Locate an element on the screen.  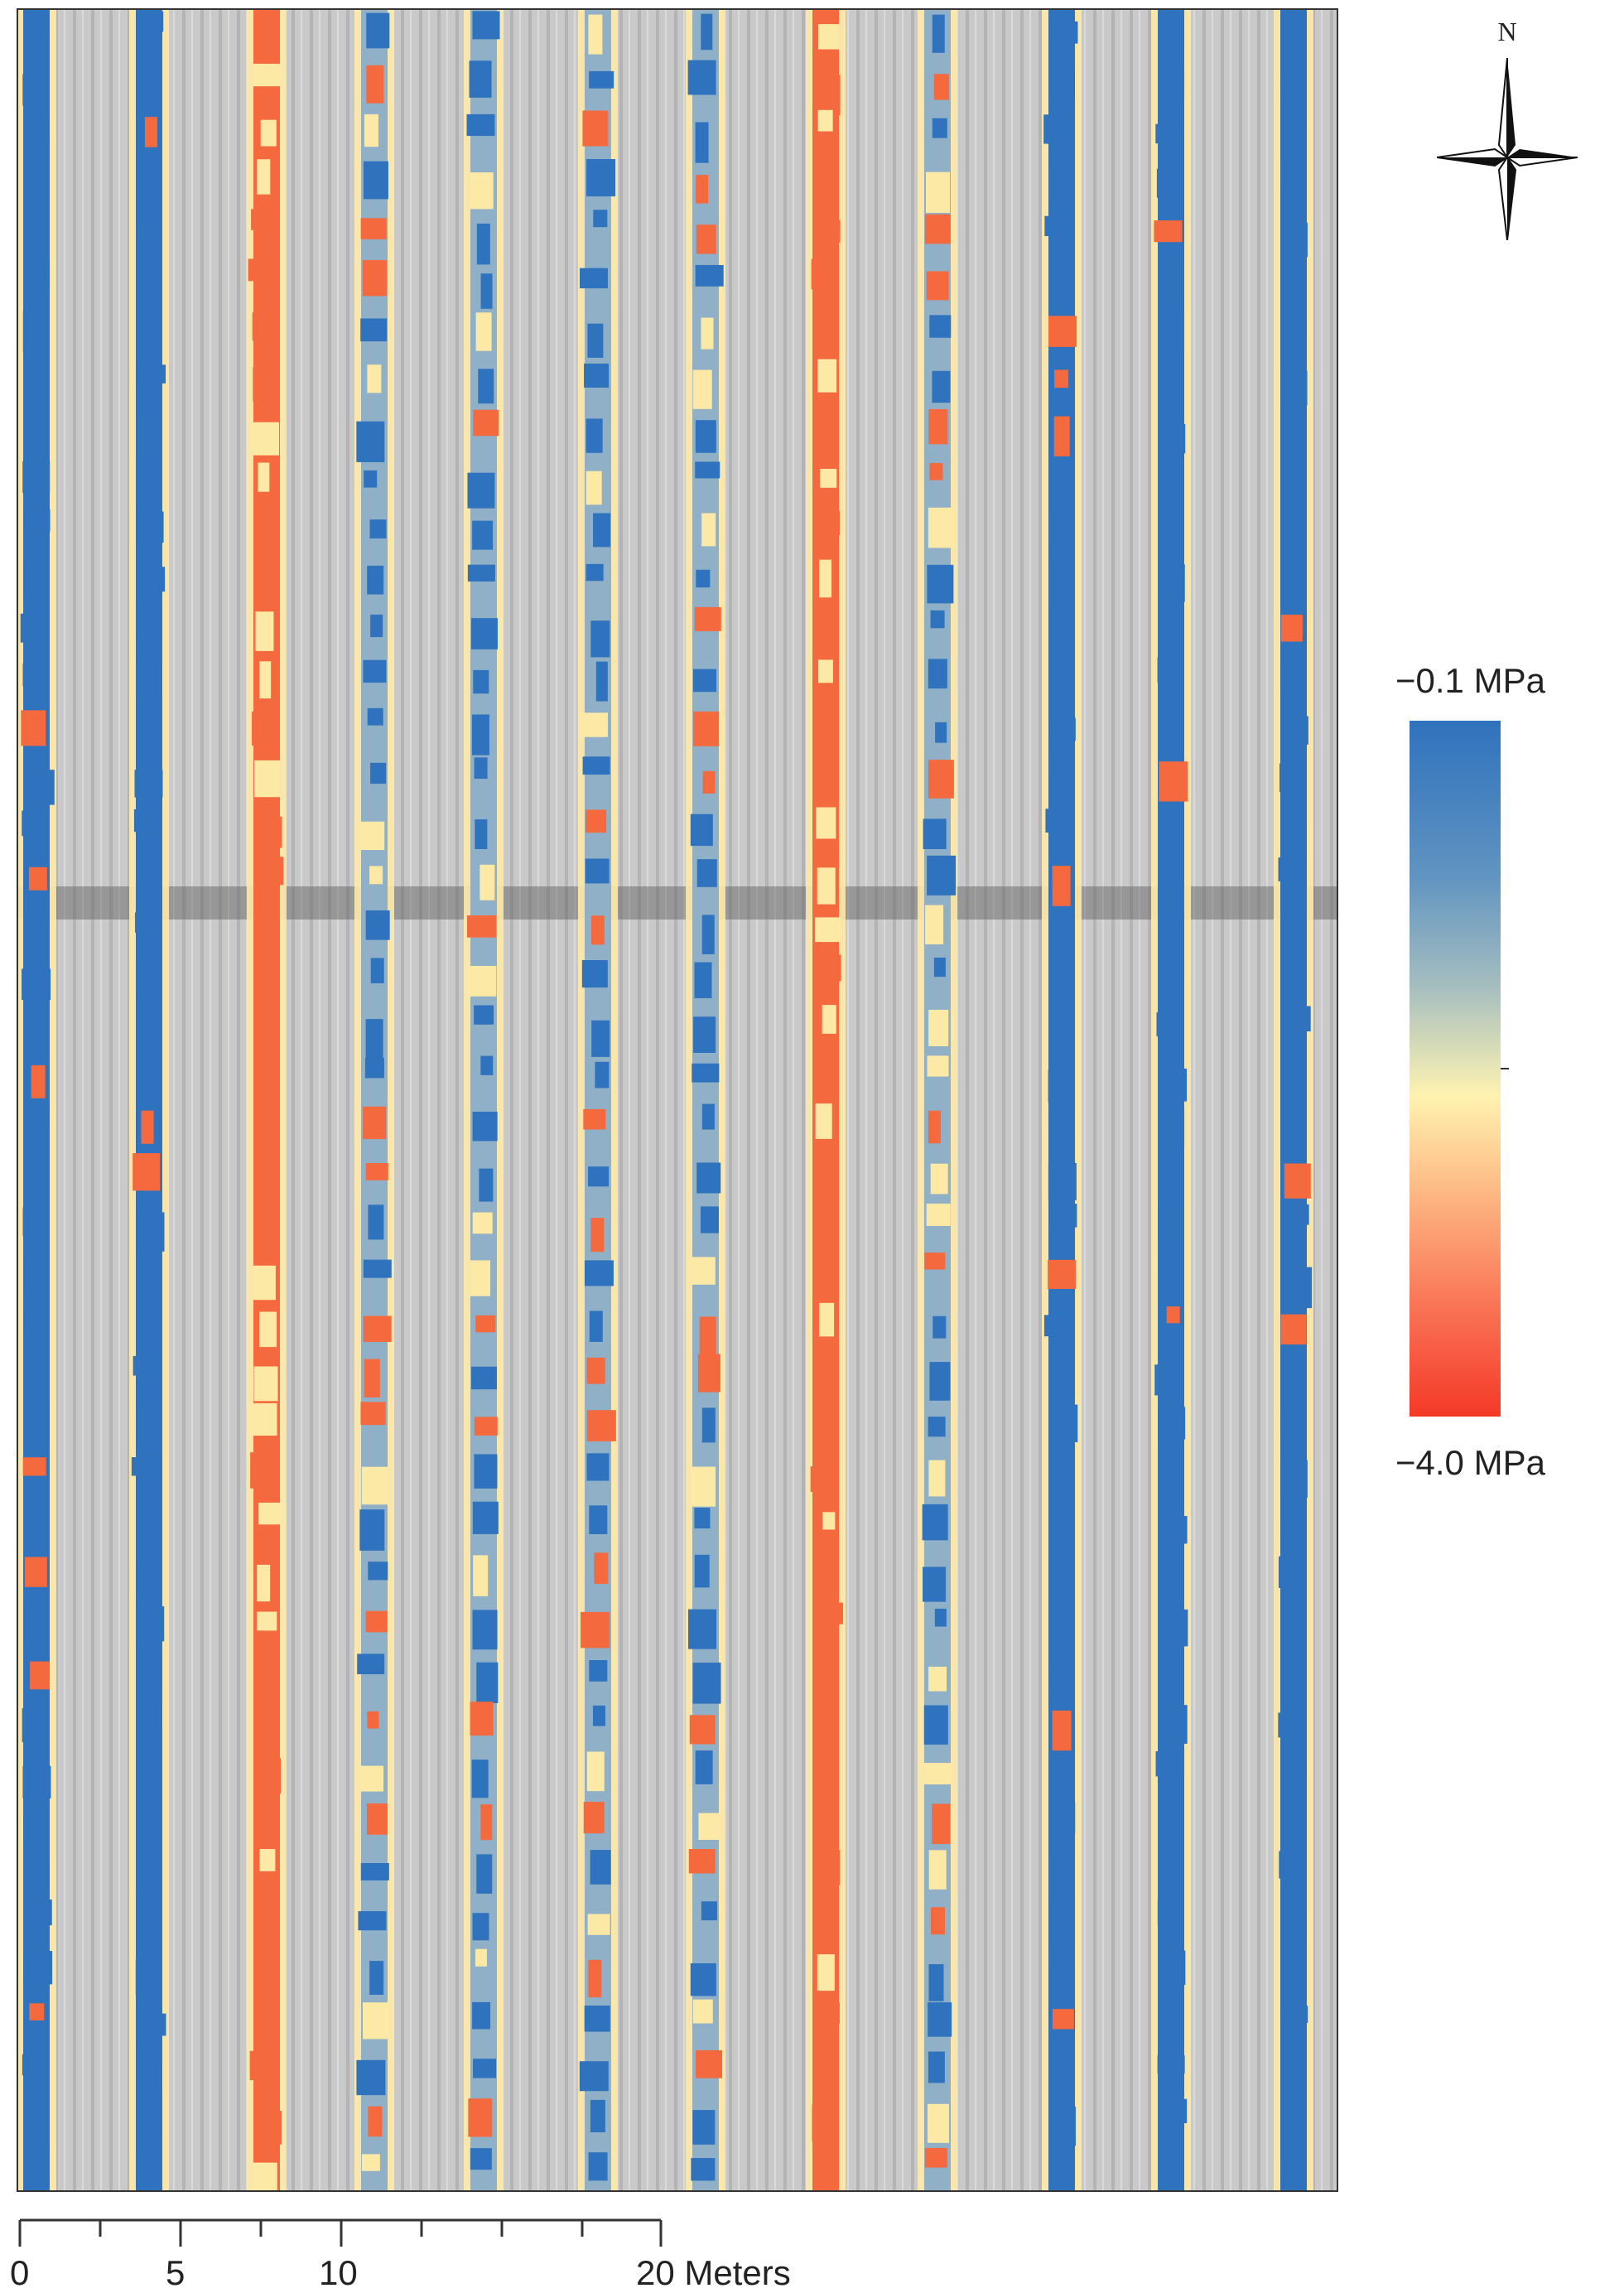
north-arrow: N is located at coordinates (1507, 129).